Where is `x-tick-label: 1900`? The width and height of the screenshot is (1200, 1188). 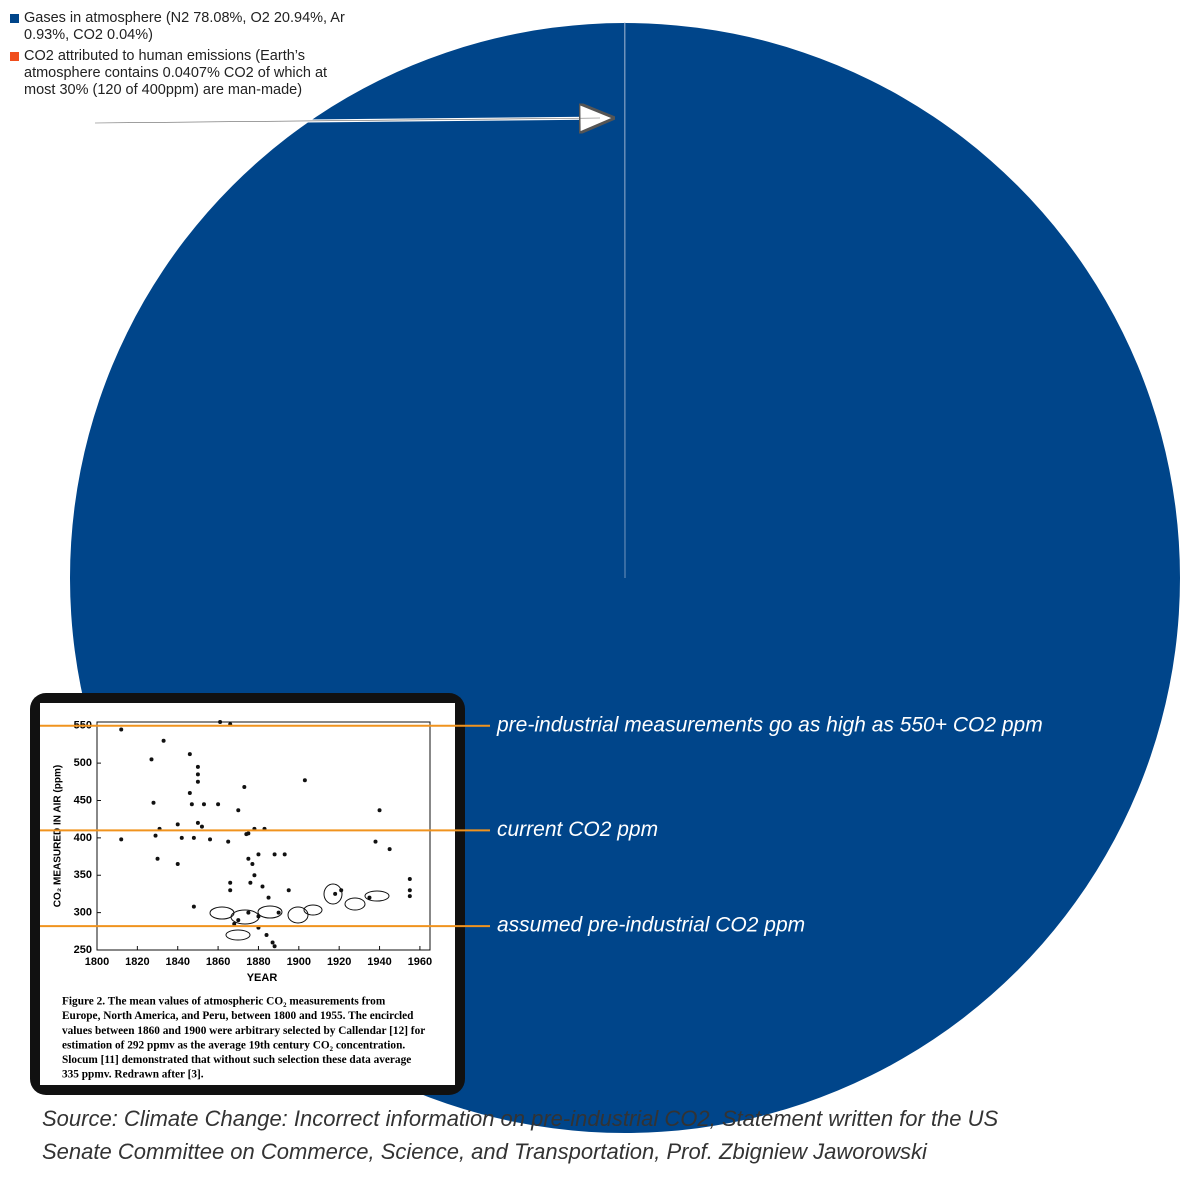
x-tick-label: 1900 is located at coordinates (299, 962).